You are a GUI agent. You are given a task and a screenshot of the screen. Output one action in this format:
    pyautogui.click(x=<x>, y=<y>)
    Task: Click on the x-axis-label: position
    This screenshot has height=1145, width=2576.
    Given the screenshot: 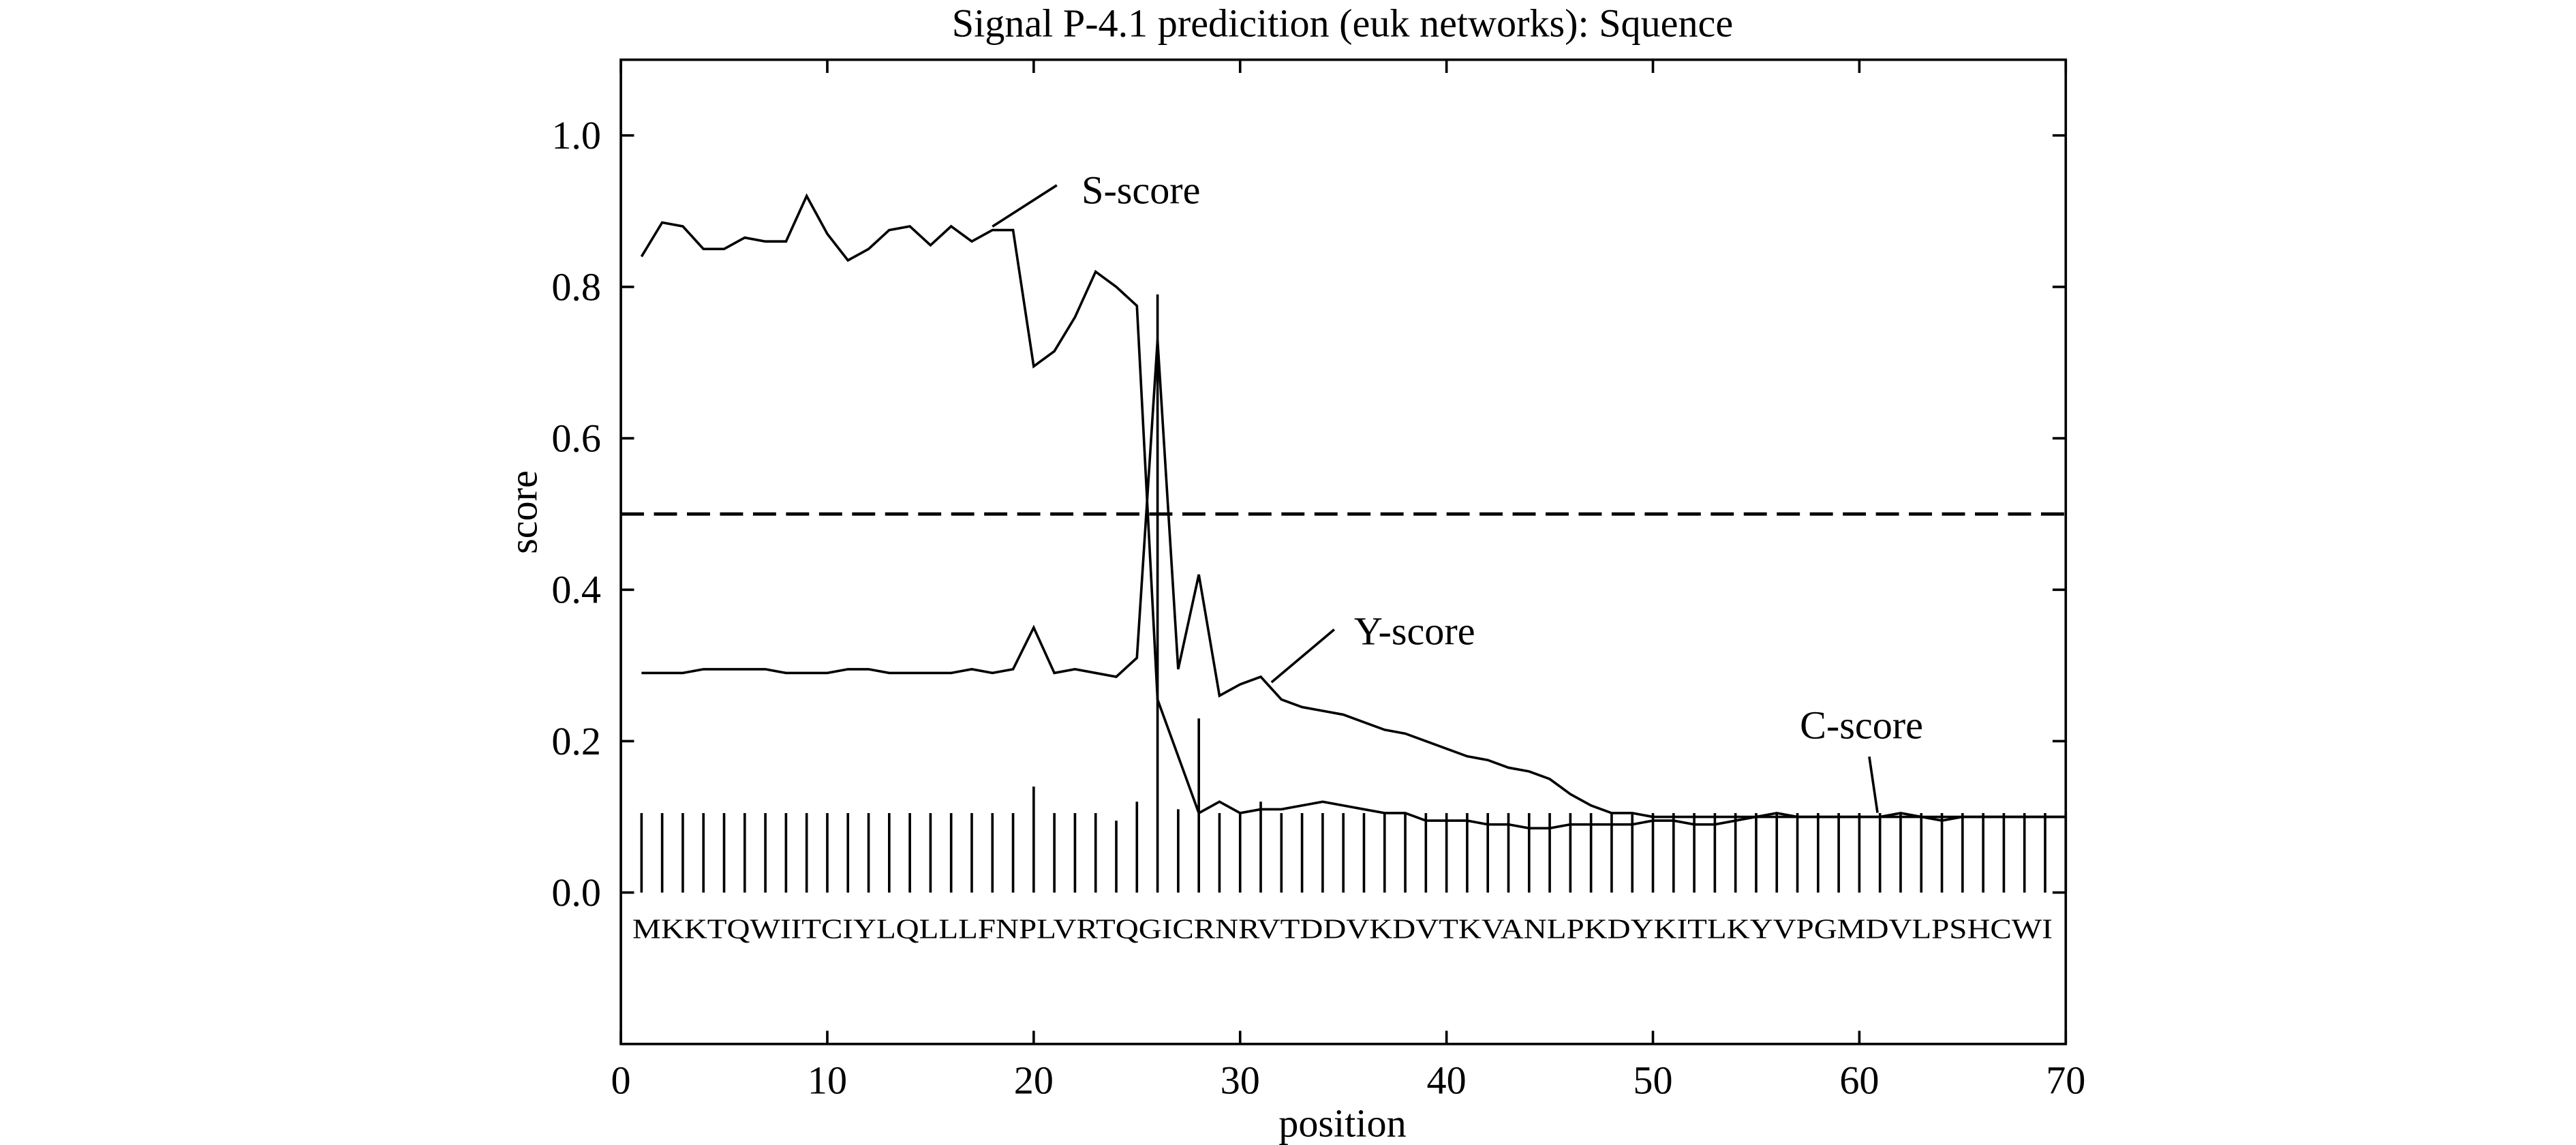 What is the action you would take?
    pyautogui.click(x=1342, y=1123)
    